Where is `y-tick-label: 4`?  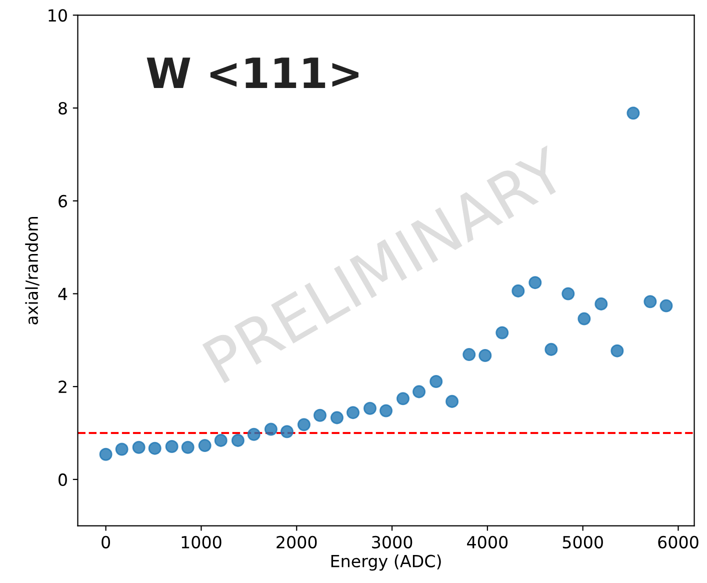
y-tick-label: 4 is located at coordinates (63, 294).